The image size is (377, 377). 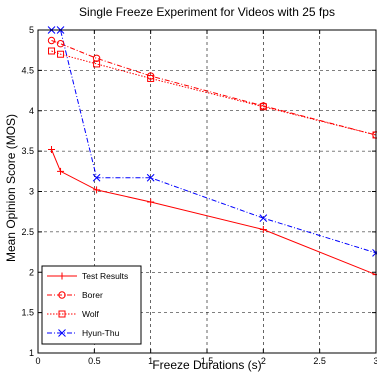 What do you see at coordinates (31, 30) in the screenshot?
I see `y-tick-label: 5` at bounding box center [31, 30].